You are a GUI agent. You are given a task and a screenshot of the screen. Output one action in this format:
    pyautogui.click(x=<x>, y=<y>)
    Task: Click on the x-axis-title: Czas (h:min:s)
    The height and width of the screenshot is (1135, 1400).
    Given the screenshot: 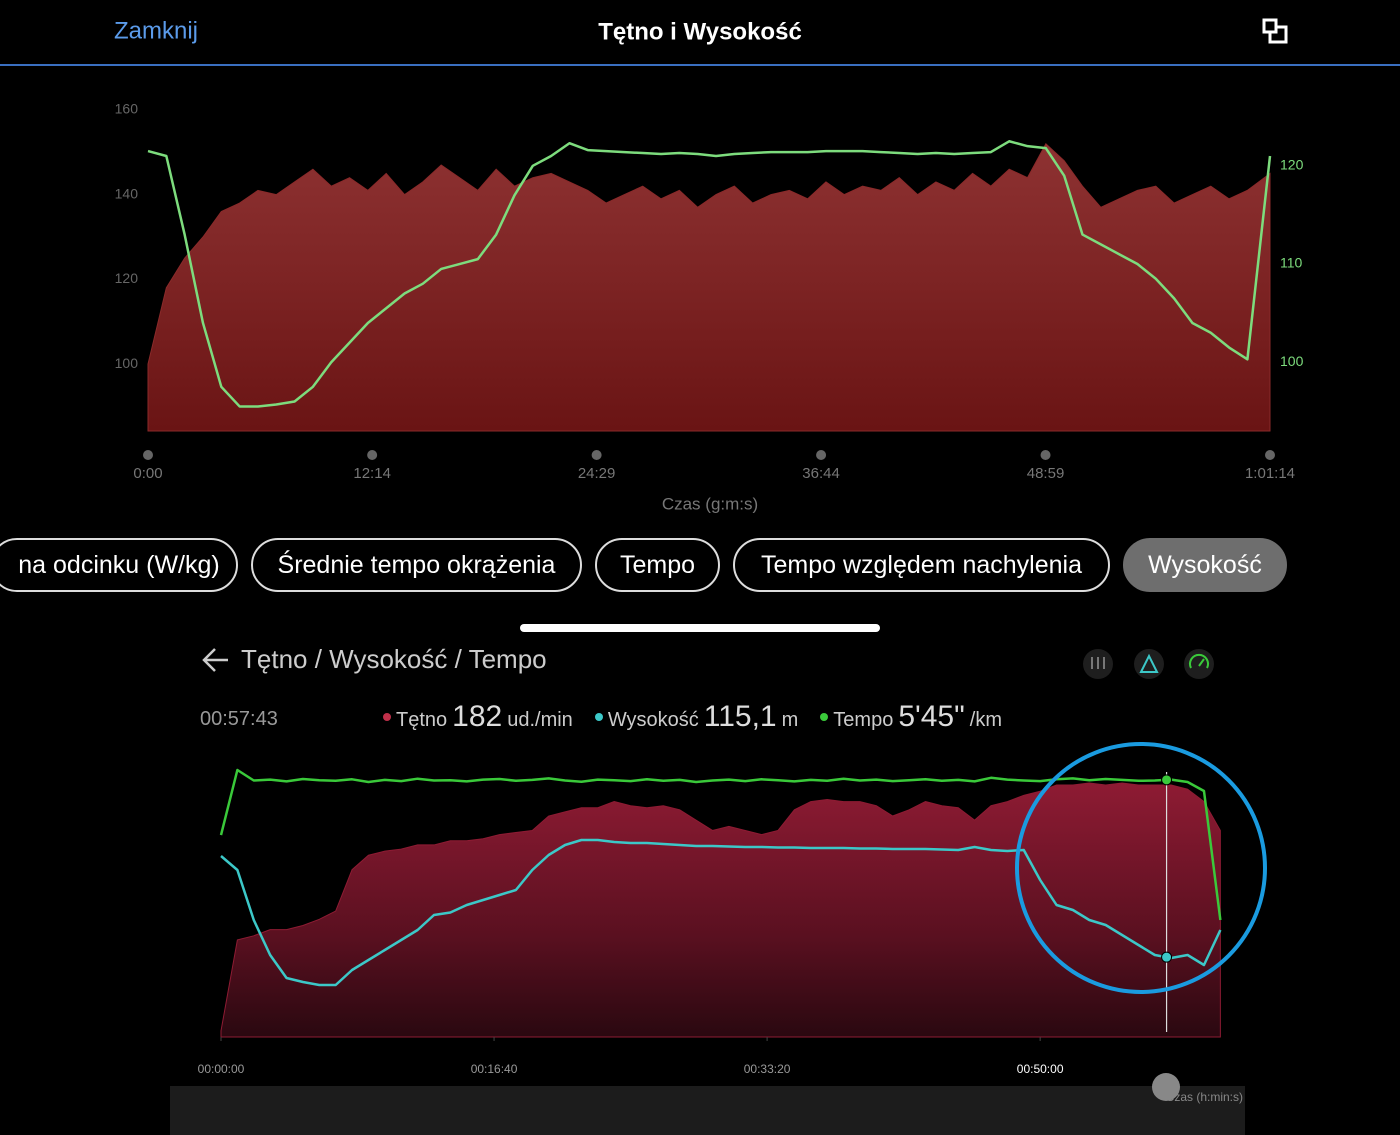 What is the action you would take?
    pyautogui.click(x=1204, y=1097)
    